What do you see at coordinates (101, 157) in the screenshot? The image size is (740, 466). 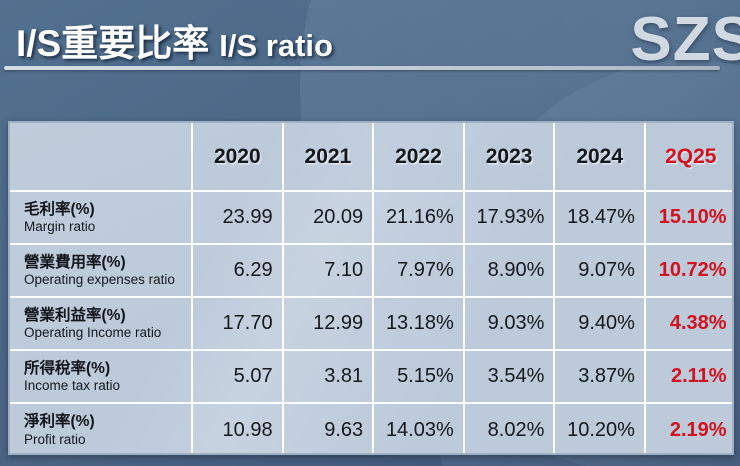 I see `column-header-label` at bounding box center [101, 157].